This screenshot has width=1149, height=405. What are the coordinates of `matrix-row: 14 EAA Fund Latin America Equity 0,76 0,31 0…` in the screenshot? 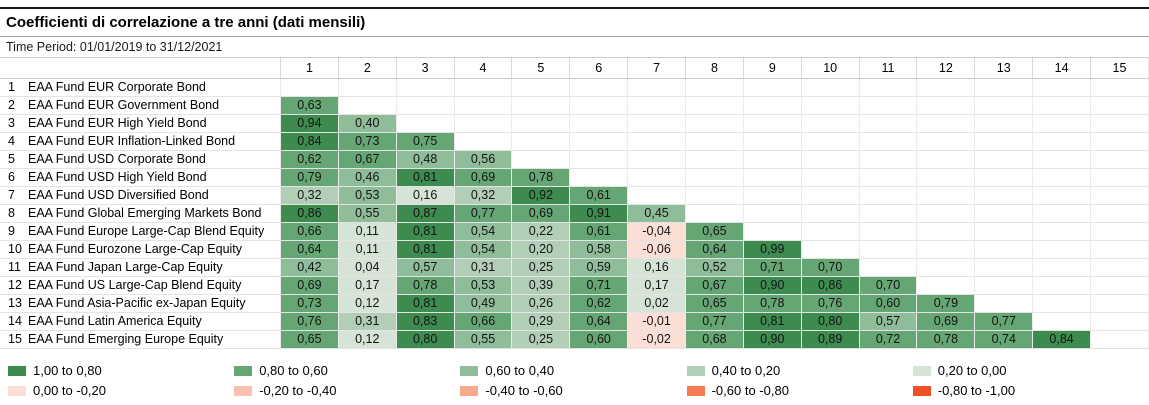 It's located at (574, 322).